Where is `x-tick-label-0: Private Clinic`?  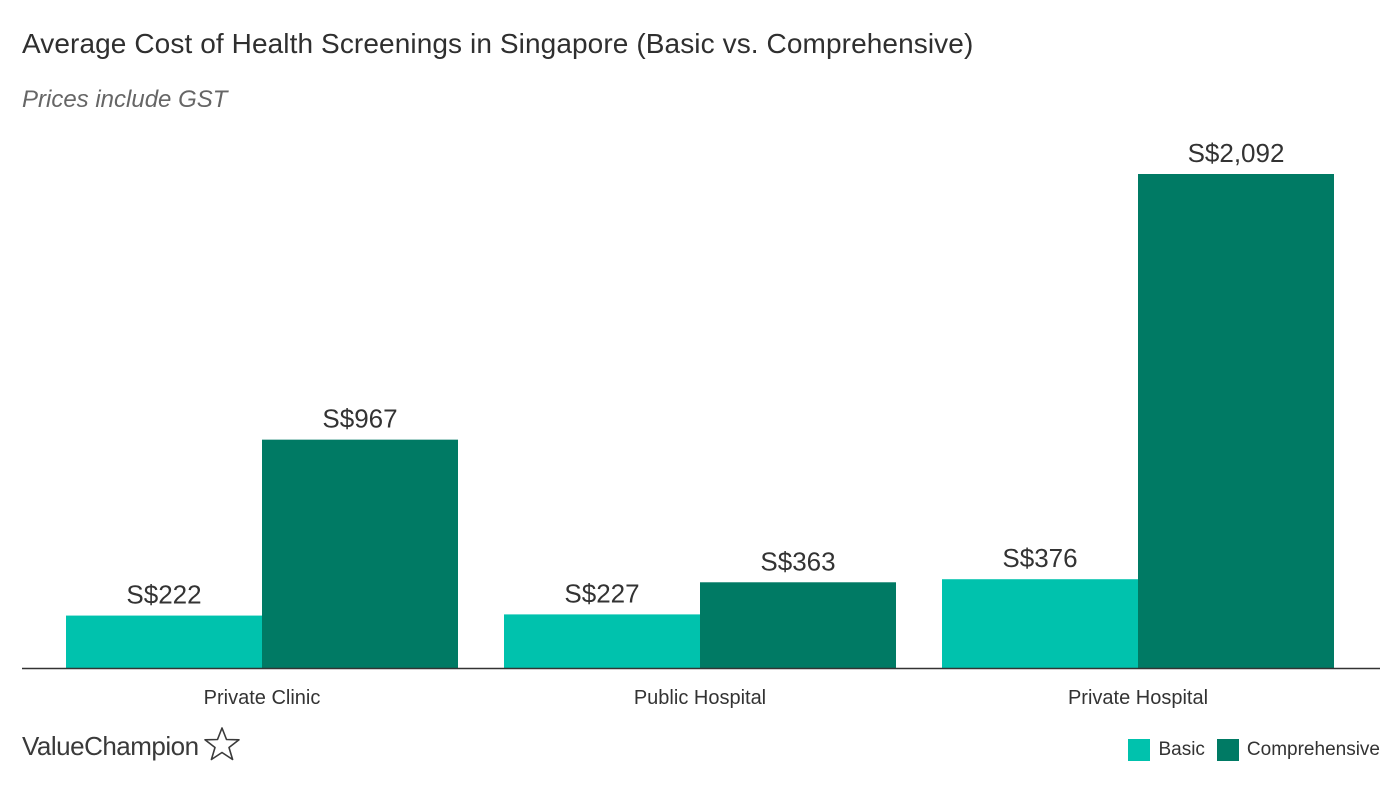 x-tick-label-0: Private Clinic is located at coordinates (262, 698).